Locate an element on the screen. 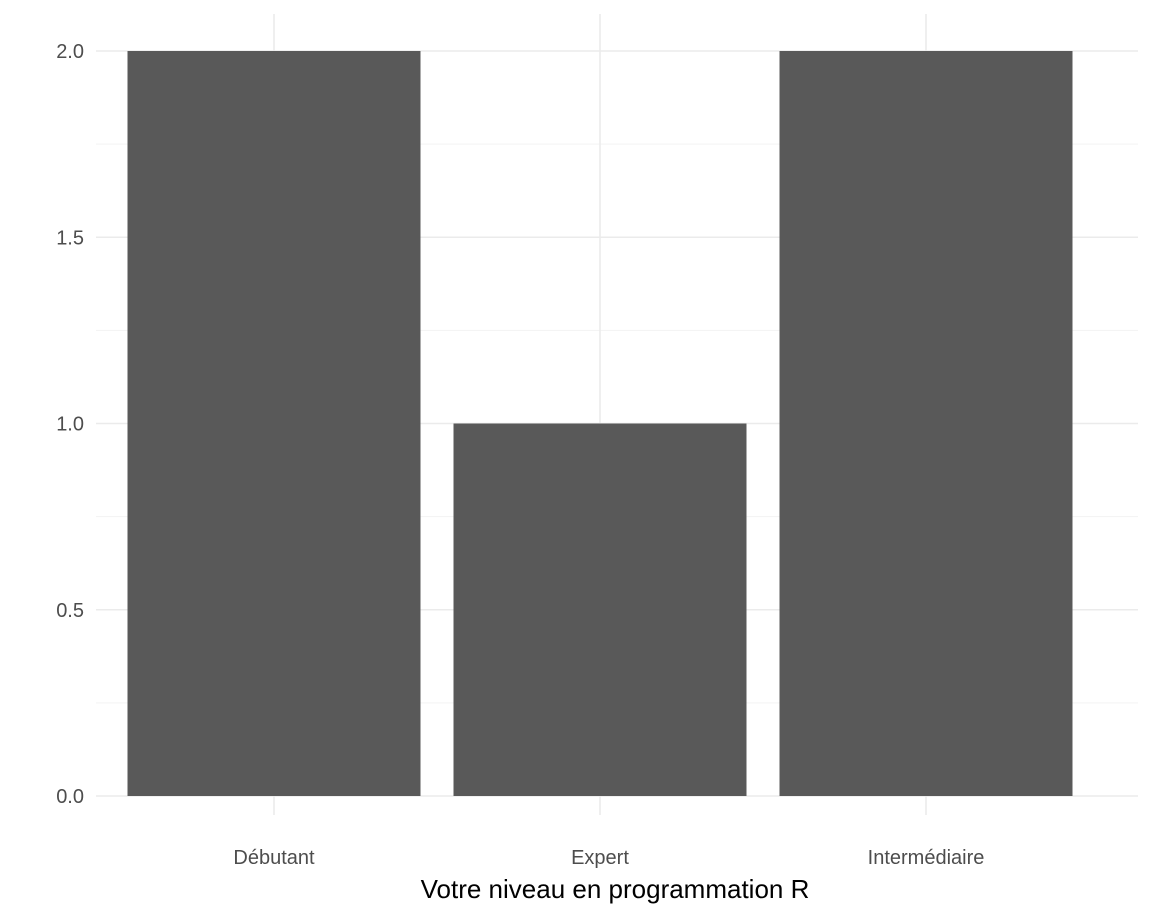 Image resolution: width=1152 pixels, height=921 pixels. y-tick-label: 1.0 is located at coordinates (70, 425).